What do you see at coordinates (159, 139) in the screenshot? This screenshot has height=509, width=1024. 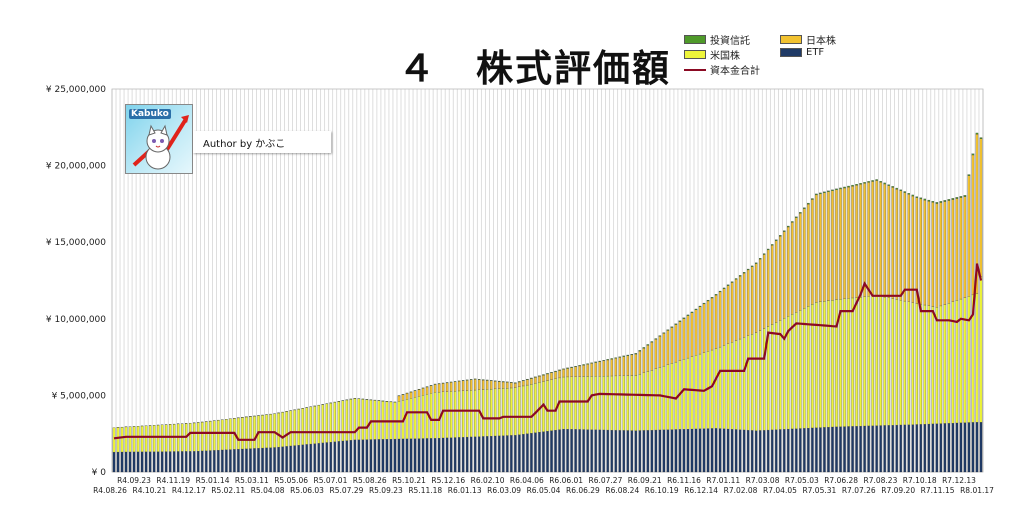 I see `kabuko-logo: Kabuko` at bounding box center [159, 139].